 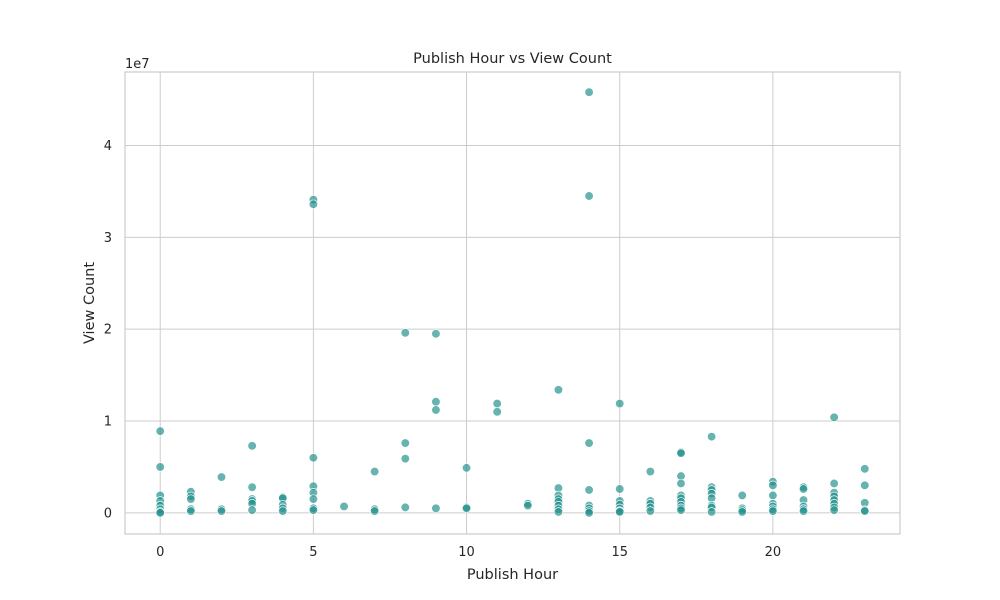 I want to click on x-tick-label: 0, so click(x=160, y=552).